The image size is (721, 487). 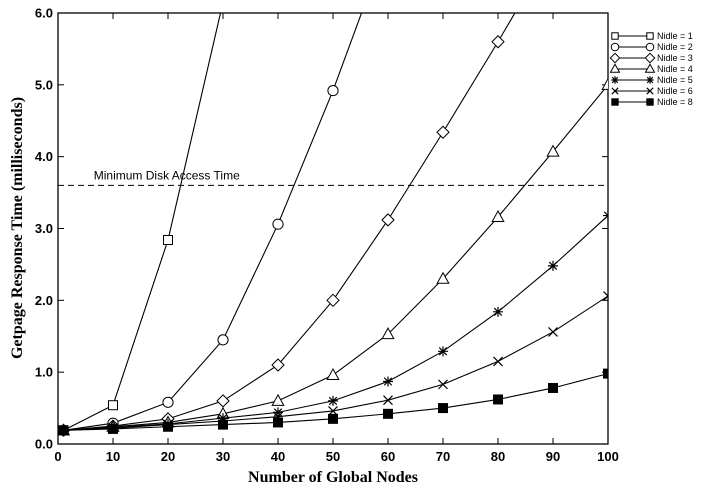 I want to click on x-tick-label: 70, so click(x=443, y=456).